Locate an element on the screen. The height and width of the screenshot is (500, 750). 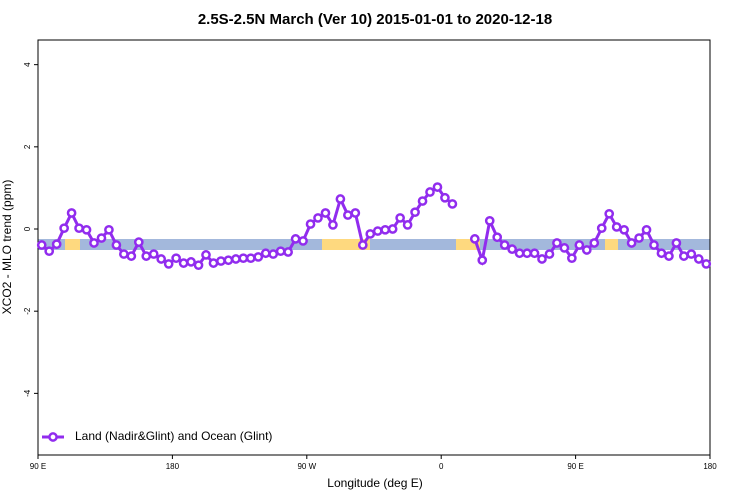
legend: Land (Nadir&Glint) and Ocean (Glint) is located at coordinates (157, 436).